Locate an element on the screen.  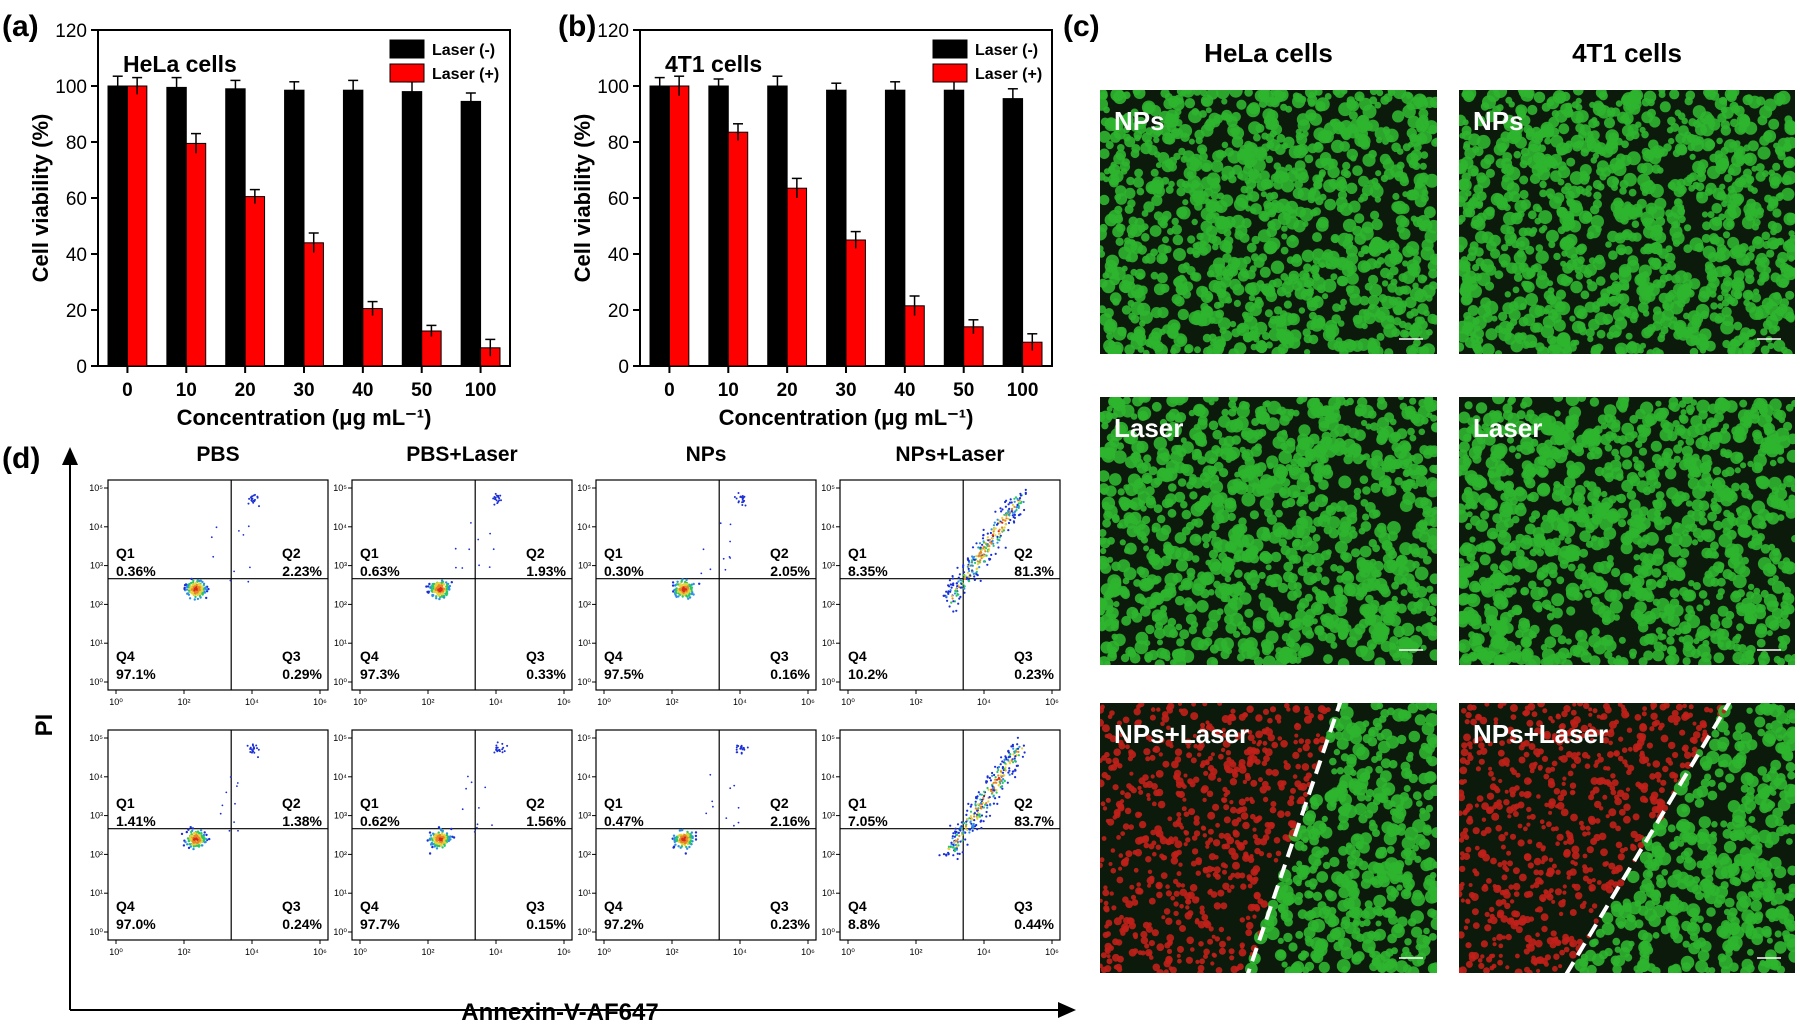
y-tick-label: 0 is located at coordinates (81, 367).